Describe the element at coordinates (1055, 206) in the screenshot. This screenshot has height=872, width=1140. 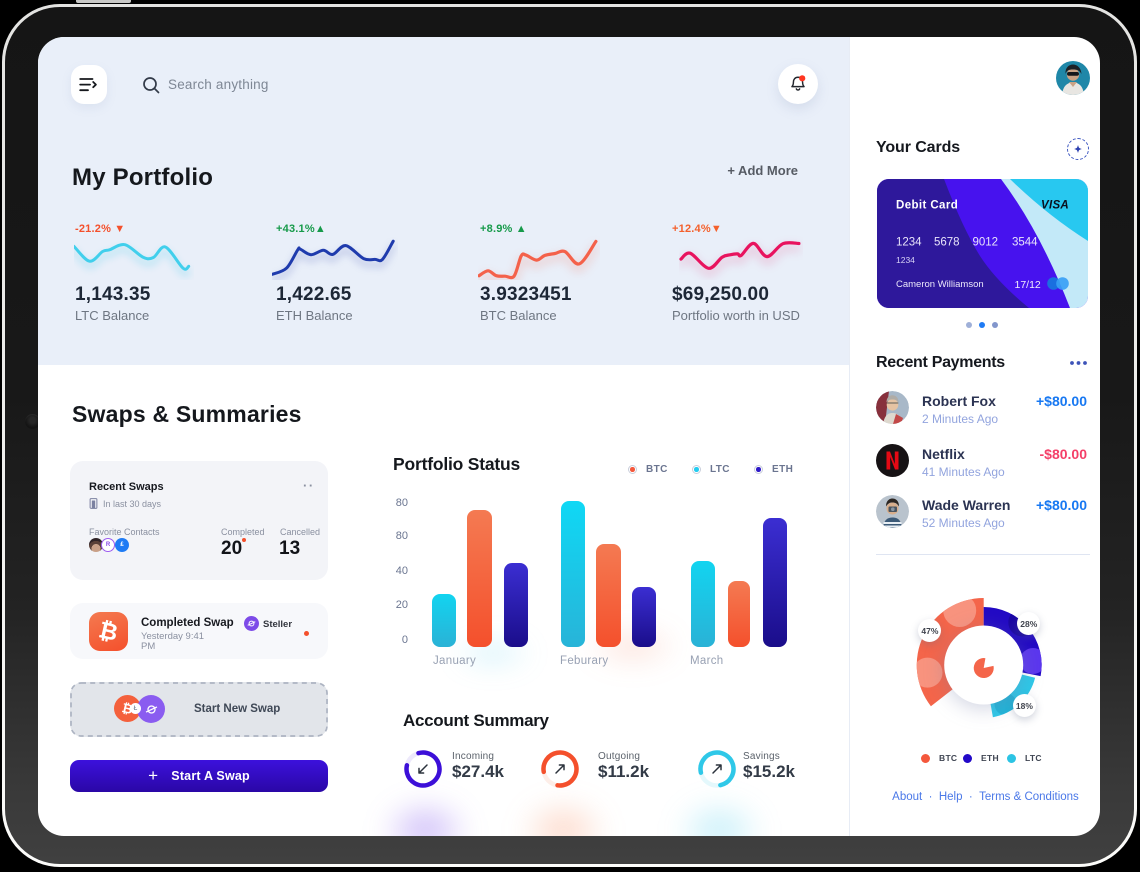
I see `svg-text: VISA` at that location.